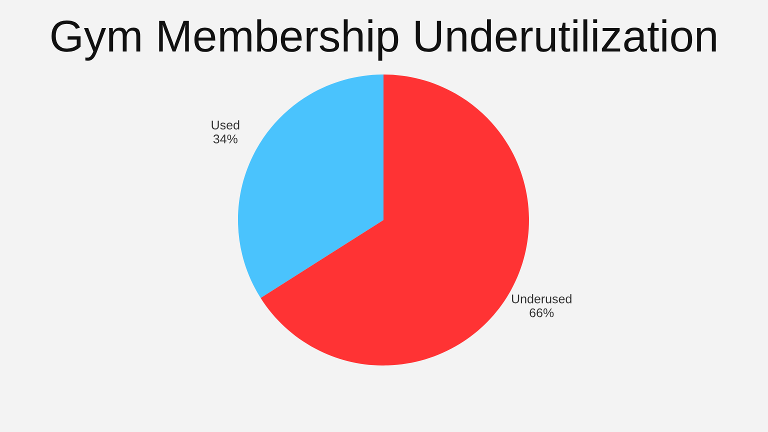  What do you see at coordinates (384, 40) in the screenshot?
I see `chart-title: Gym Membership Underutilization` at bounding box center [384, 40].